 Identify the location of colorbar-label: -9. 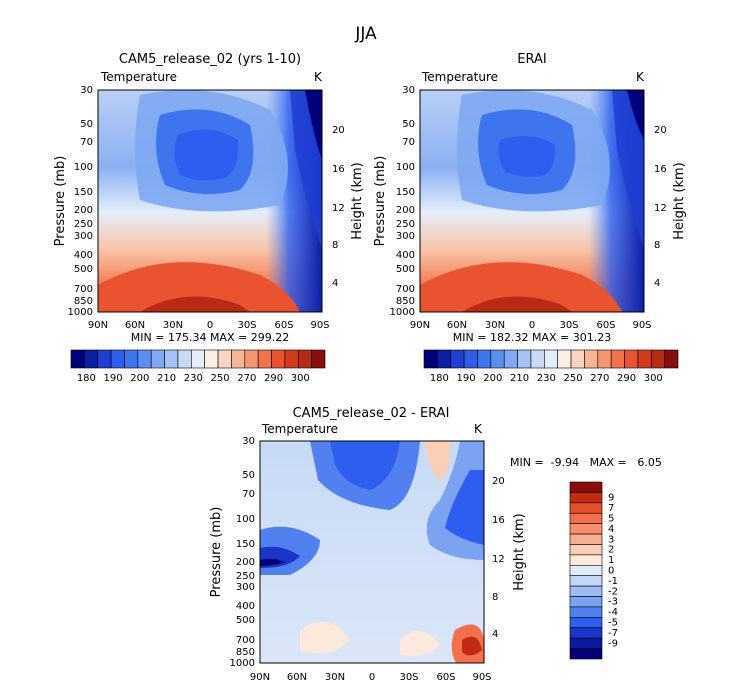
(613, 643).